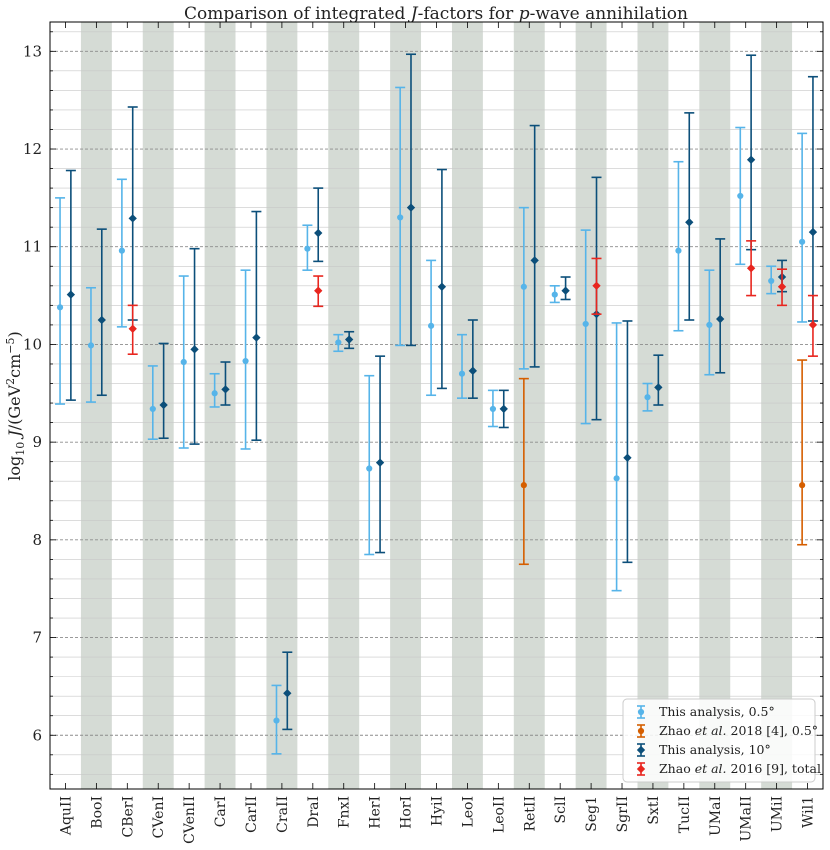  I want to click on legend-label-prefix: Zhao, so click(677, 730).